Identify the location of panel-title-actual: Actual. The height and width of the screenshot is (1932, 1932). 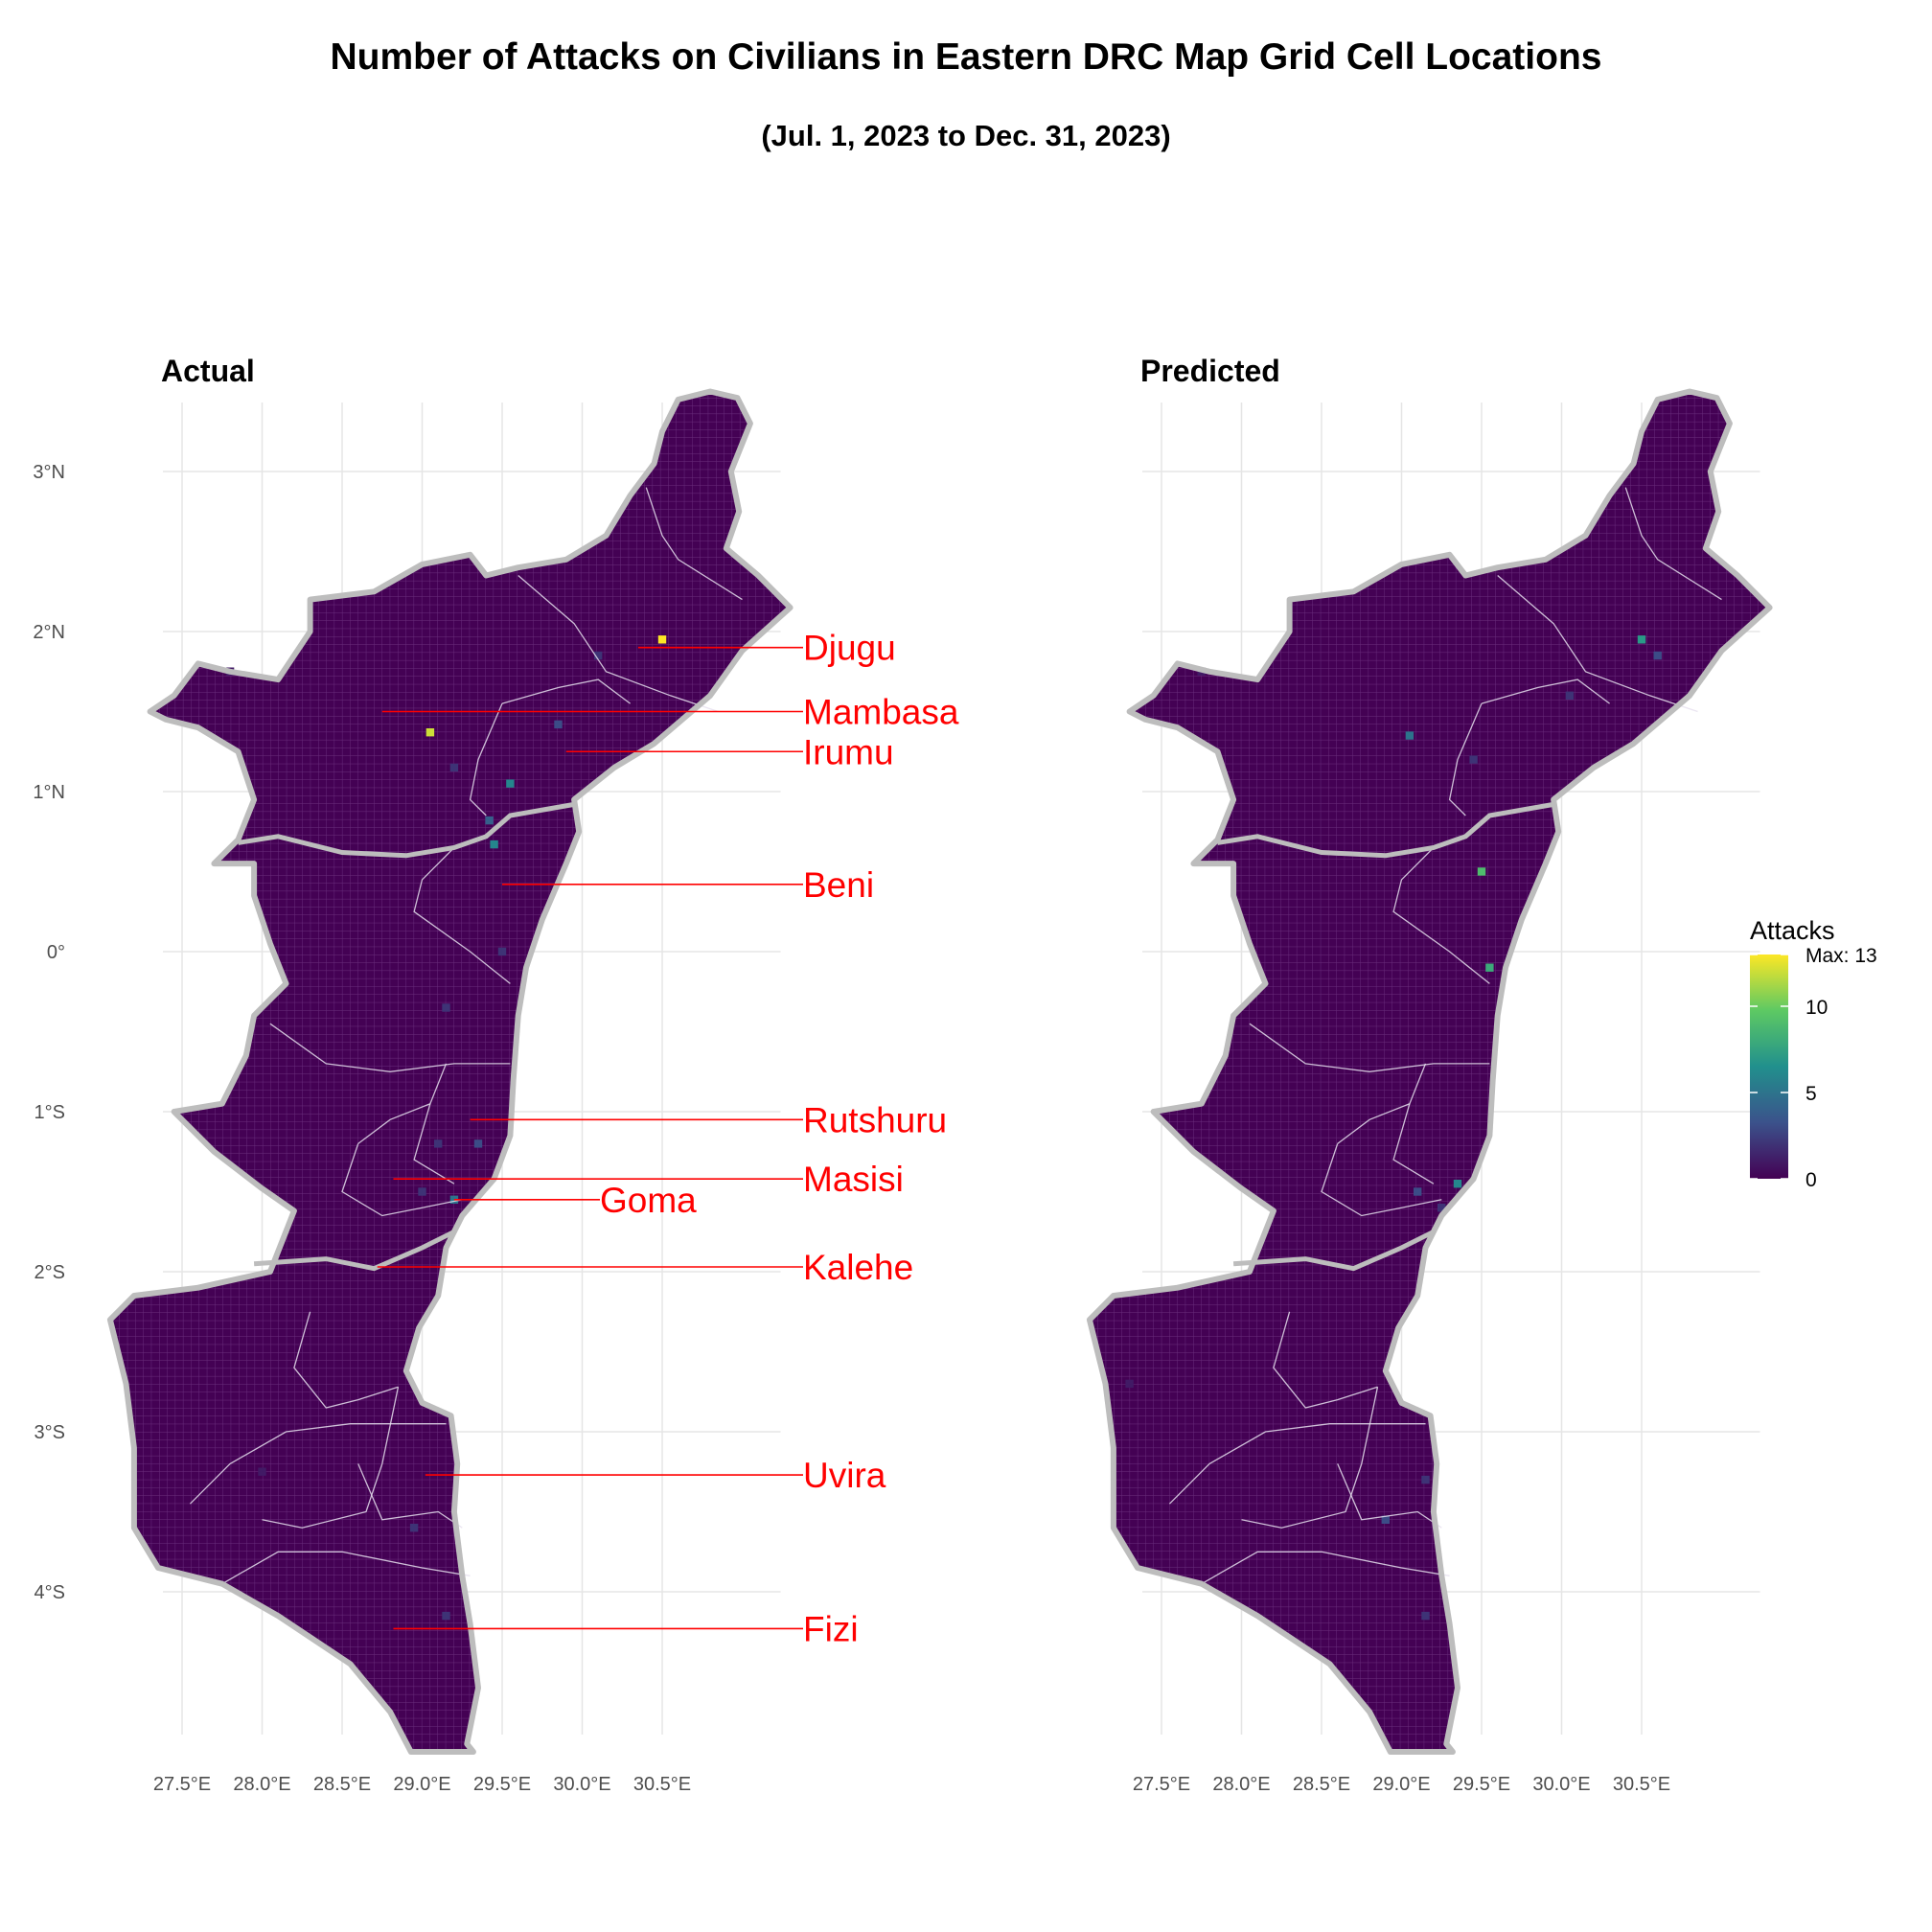
(208, 371).